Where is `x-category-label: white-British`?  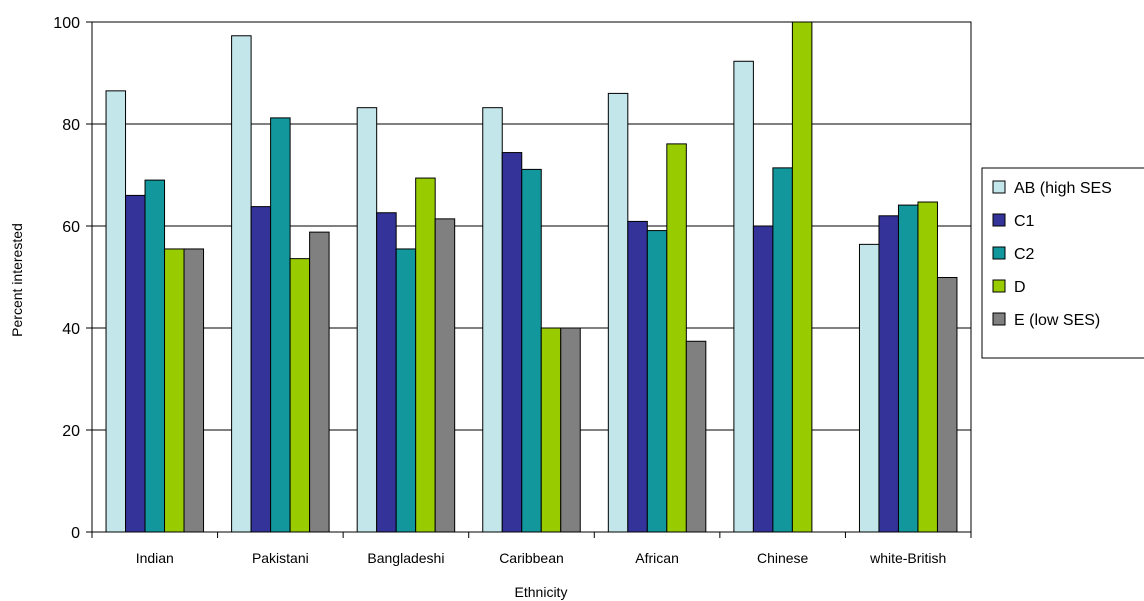 x-category-label: white-British is located at coordinates (907, 558).